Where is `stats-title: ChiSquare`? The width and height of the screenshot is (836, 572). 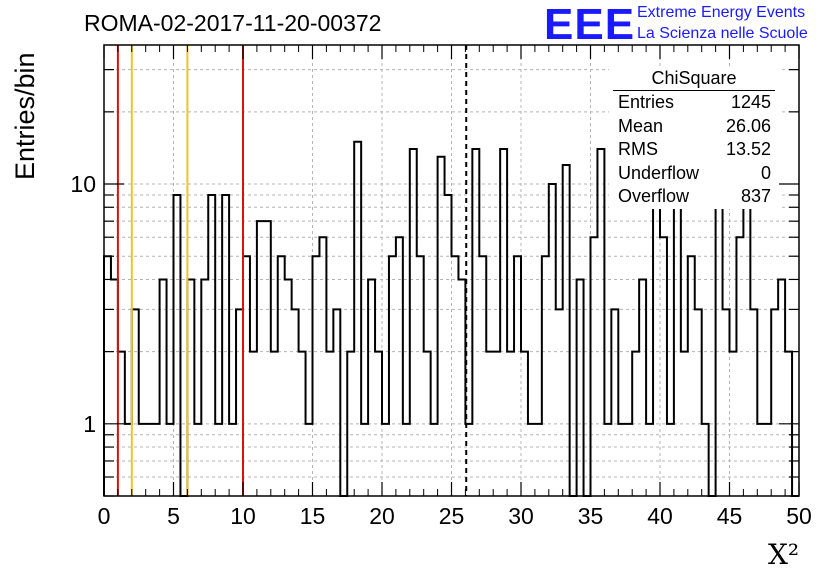
stats-title: ChiSquare is located at coordinates (694, 78).